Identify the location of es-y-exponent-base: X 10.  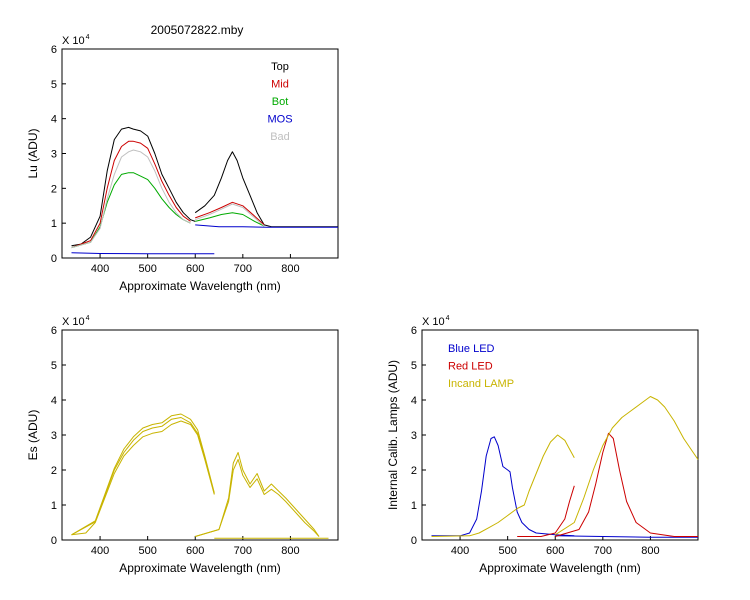
(73, 322).